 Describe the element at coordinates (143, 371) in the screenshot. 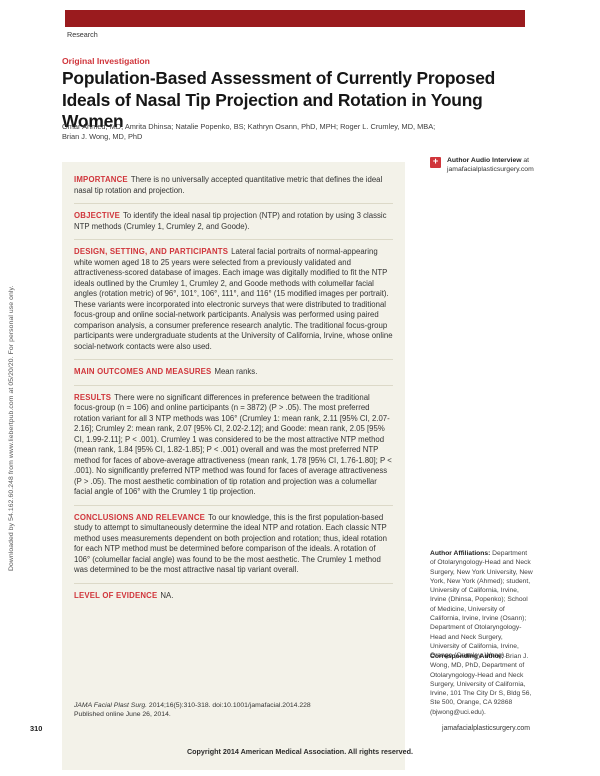

I see `section-label: MAIN OUTCOMES AND MEASURES` at that location.